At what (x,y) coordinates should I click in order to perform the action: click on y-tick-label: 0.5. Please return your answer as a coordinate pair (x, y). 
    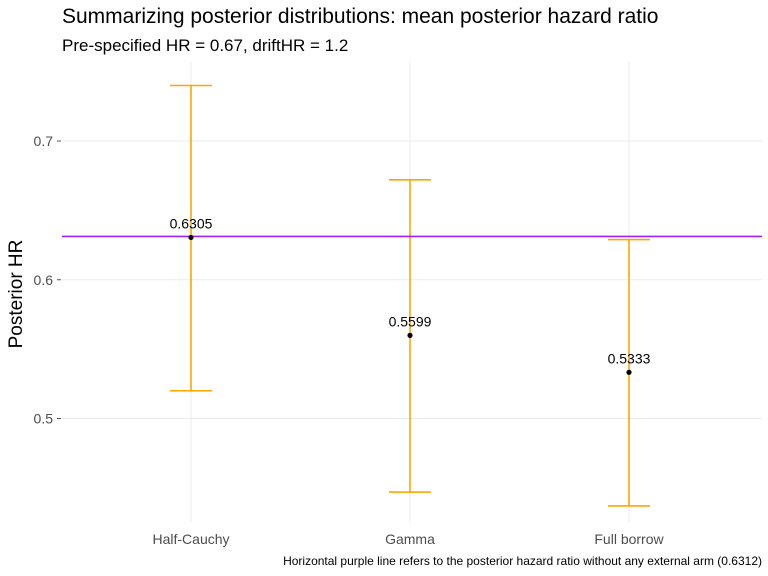
    Looking at the image, I should click on (44, 419).